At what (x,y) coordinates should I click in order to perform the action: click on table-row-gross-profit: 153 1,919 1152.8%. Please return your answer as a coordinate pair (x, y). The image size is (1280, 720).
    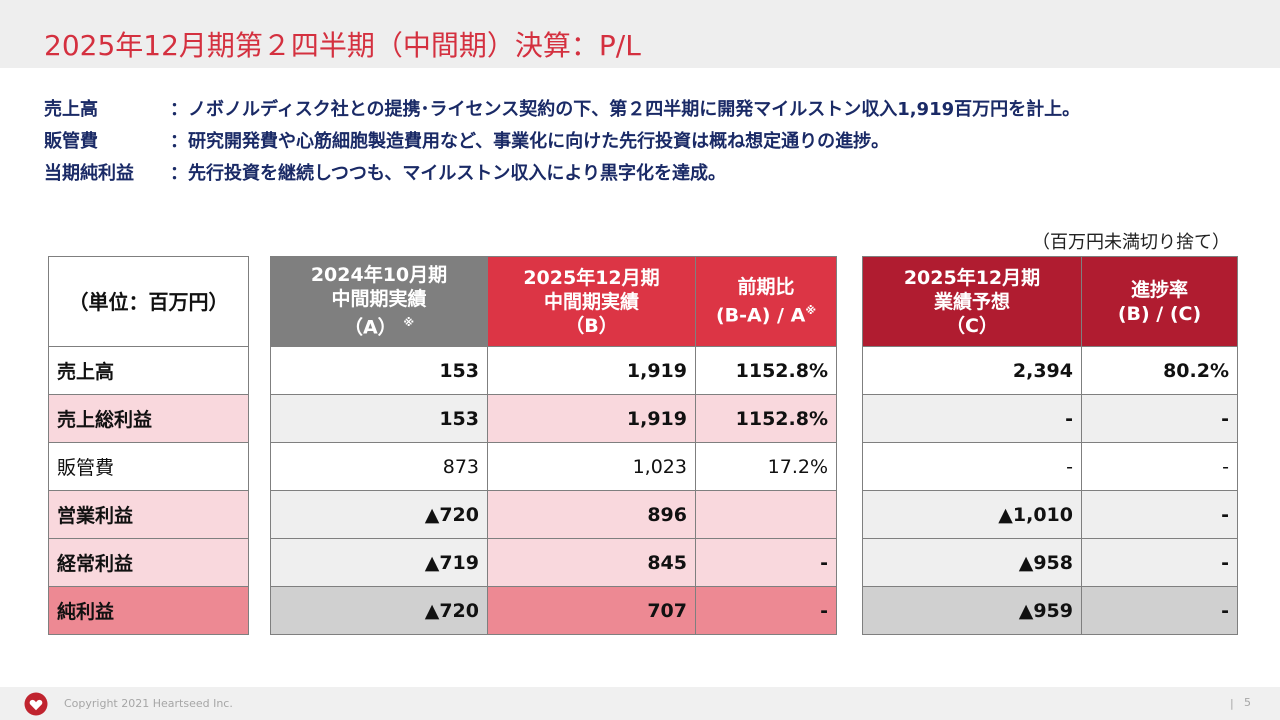
    Looking at the image, I should click on (553, 418).